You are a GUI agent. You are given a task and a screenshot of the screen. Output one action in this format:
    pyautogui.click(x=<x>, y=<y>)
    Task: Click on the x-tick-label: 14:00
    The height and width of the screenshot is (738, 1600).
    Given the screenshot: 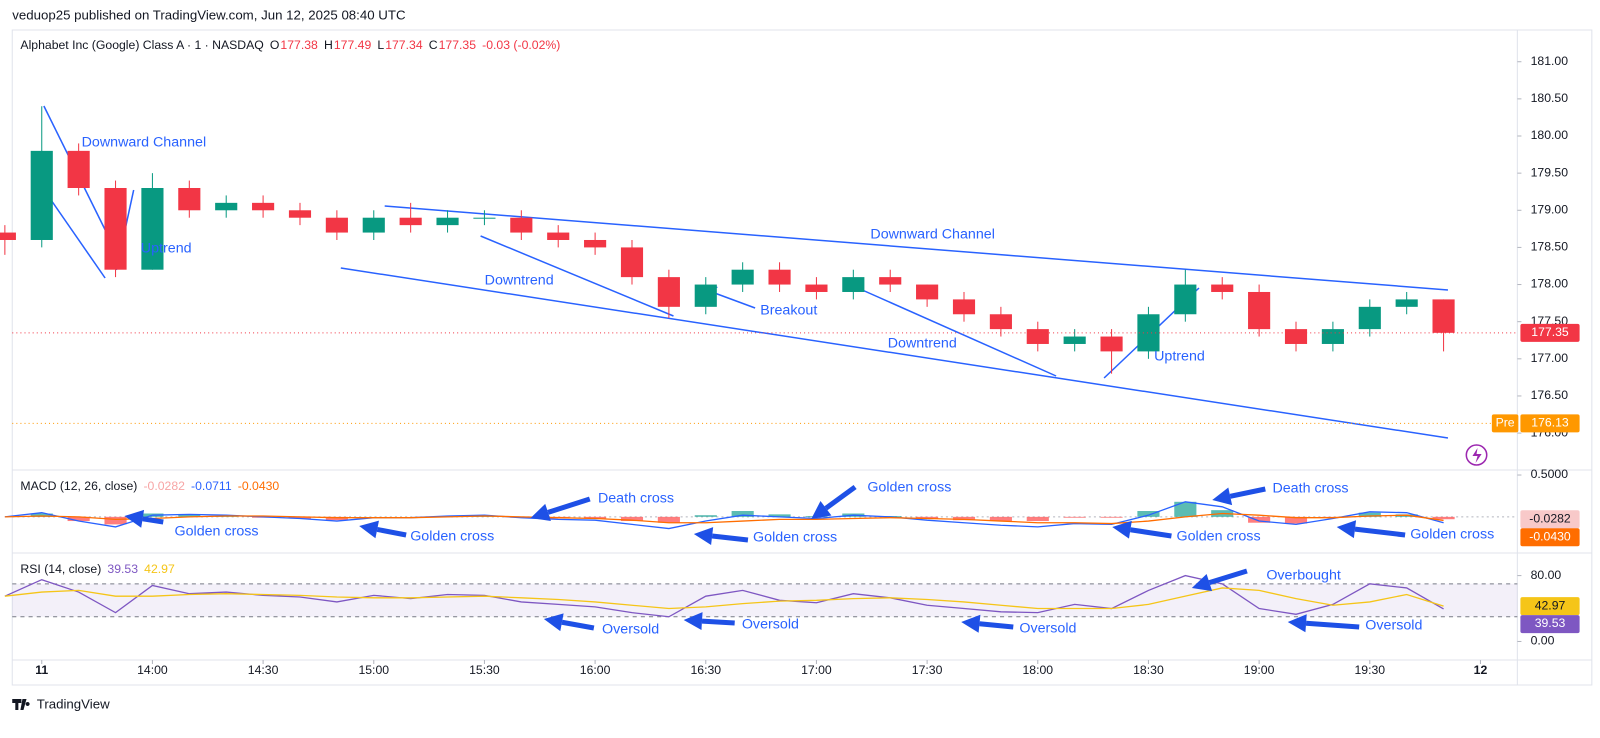 What is the action you would take?
    pyautogui.click(x=152, y=670)
    